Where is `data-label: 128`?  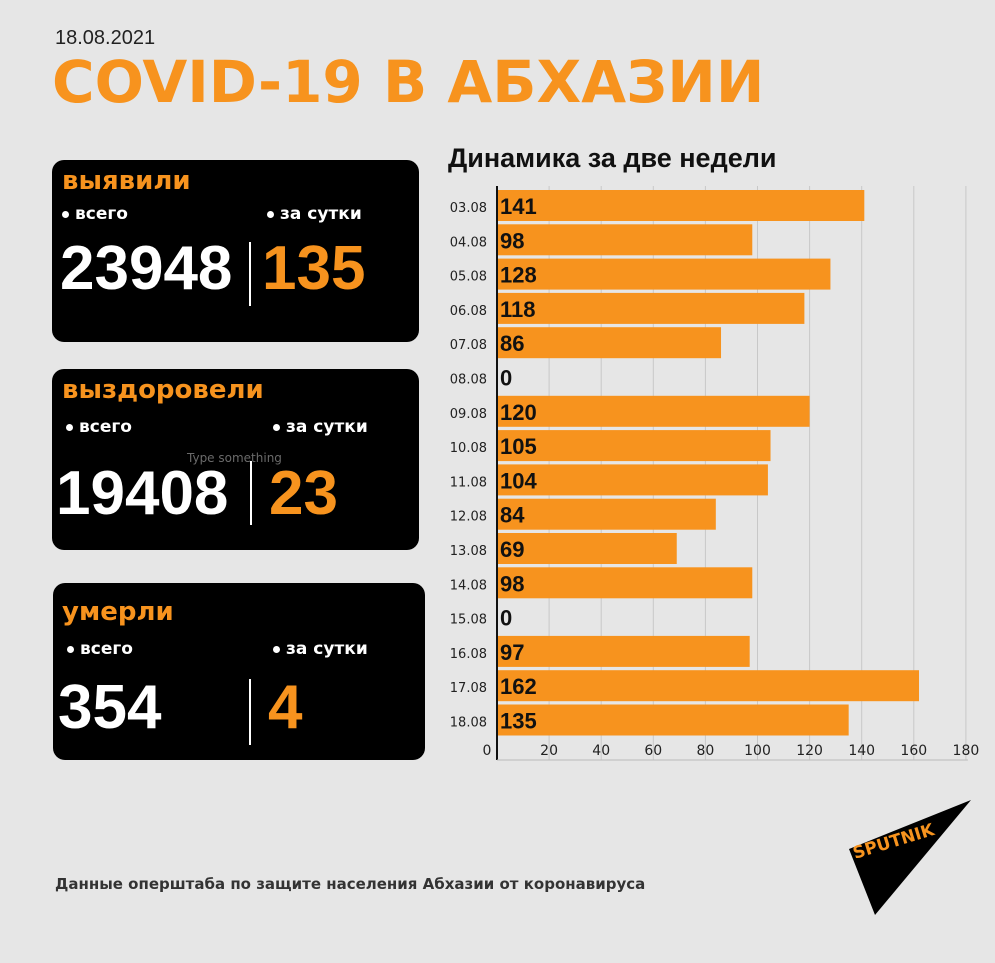
data-label: 128 is located at coordinates (518, 275).